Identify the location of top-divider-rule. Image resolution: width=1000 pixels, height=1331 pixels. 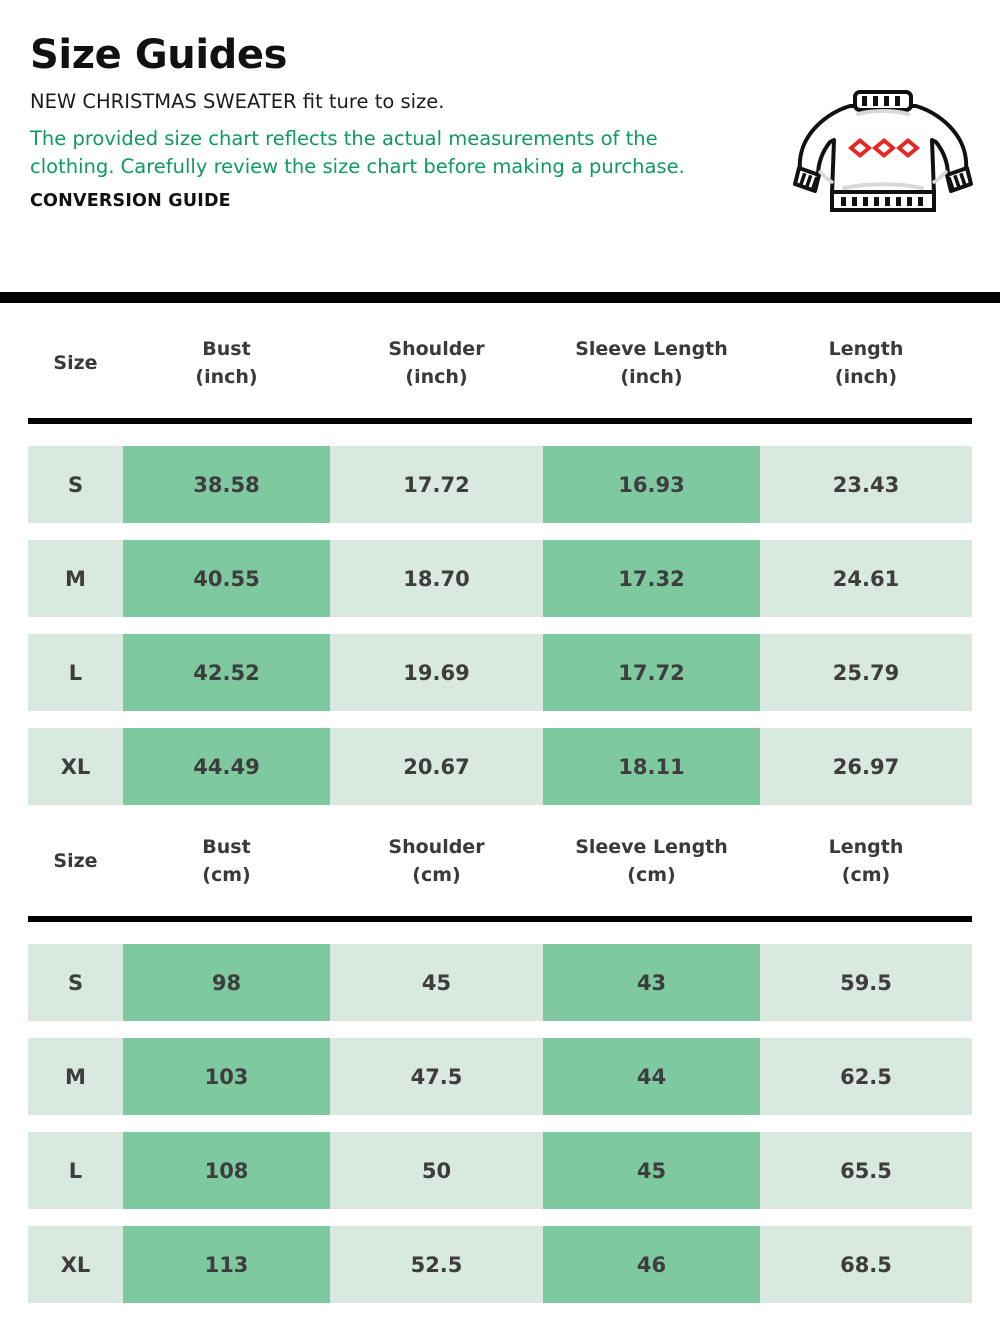
(500, 297).